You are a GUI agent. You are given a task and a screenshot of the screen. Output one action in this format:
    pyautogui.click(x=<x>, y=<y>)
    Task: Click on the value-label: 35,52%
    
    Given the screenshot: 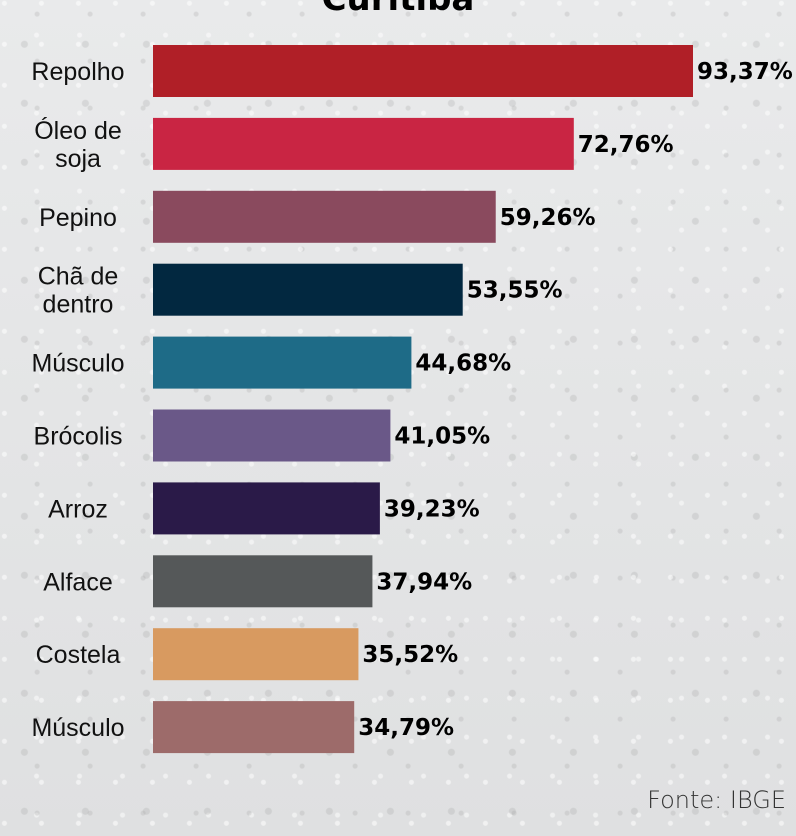 What is the action you would take?
    pyautogui.click(x=410, y=655)
    